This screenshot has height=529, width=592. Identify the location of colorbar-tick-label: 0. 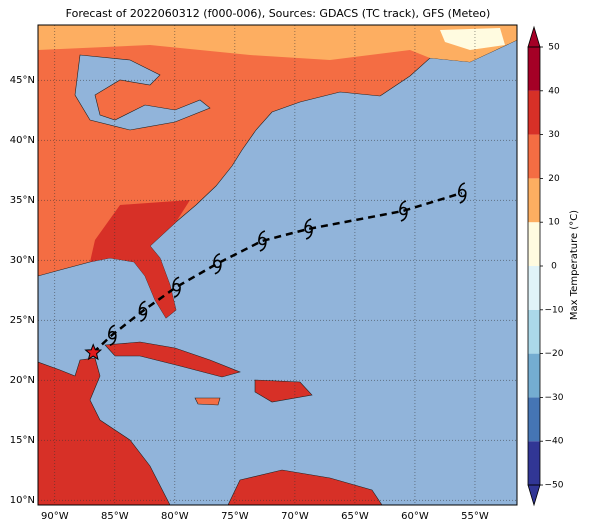
(554, 267).